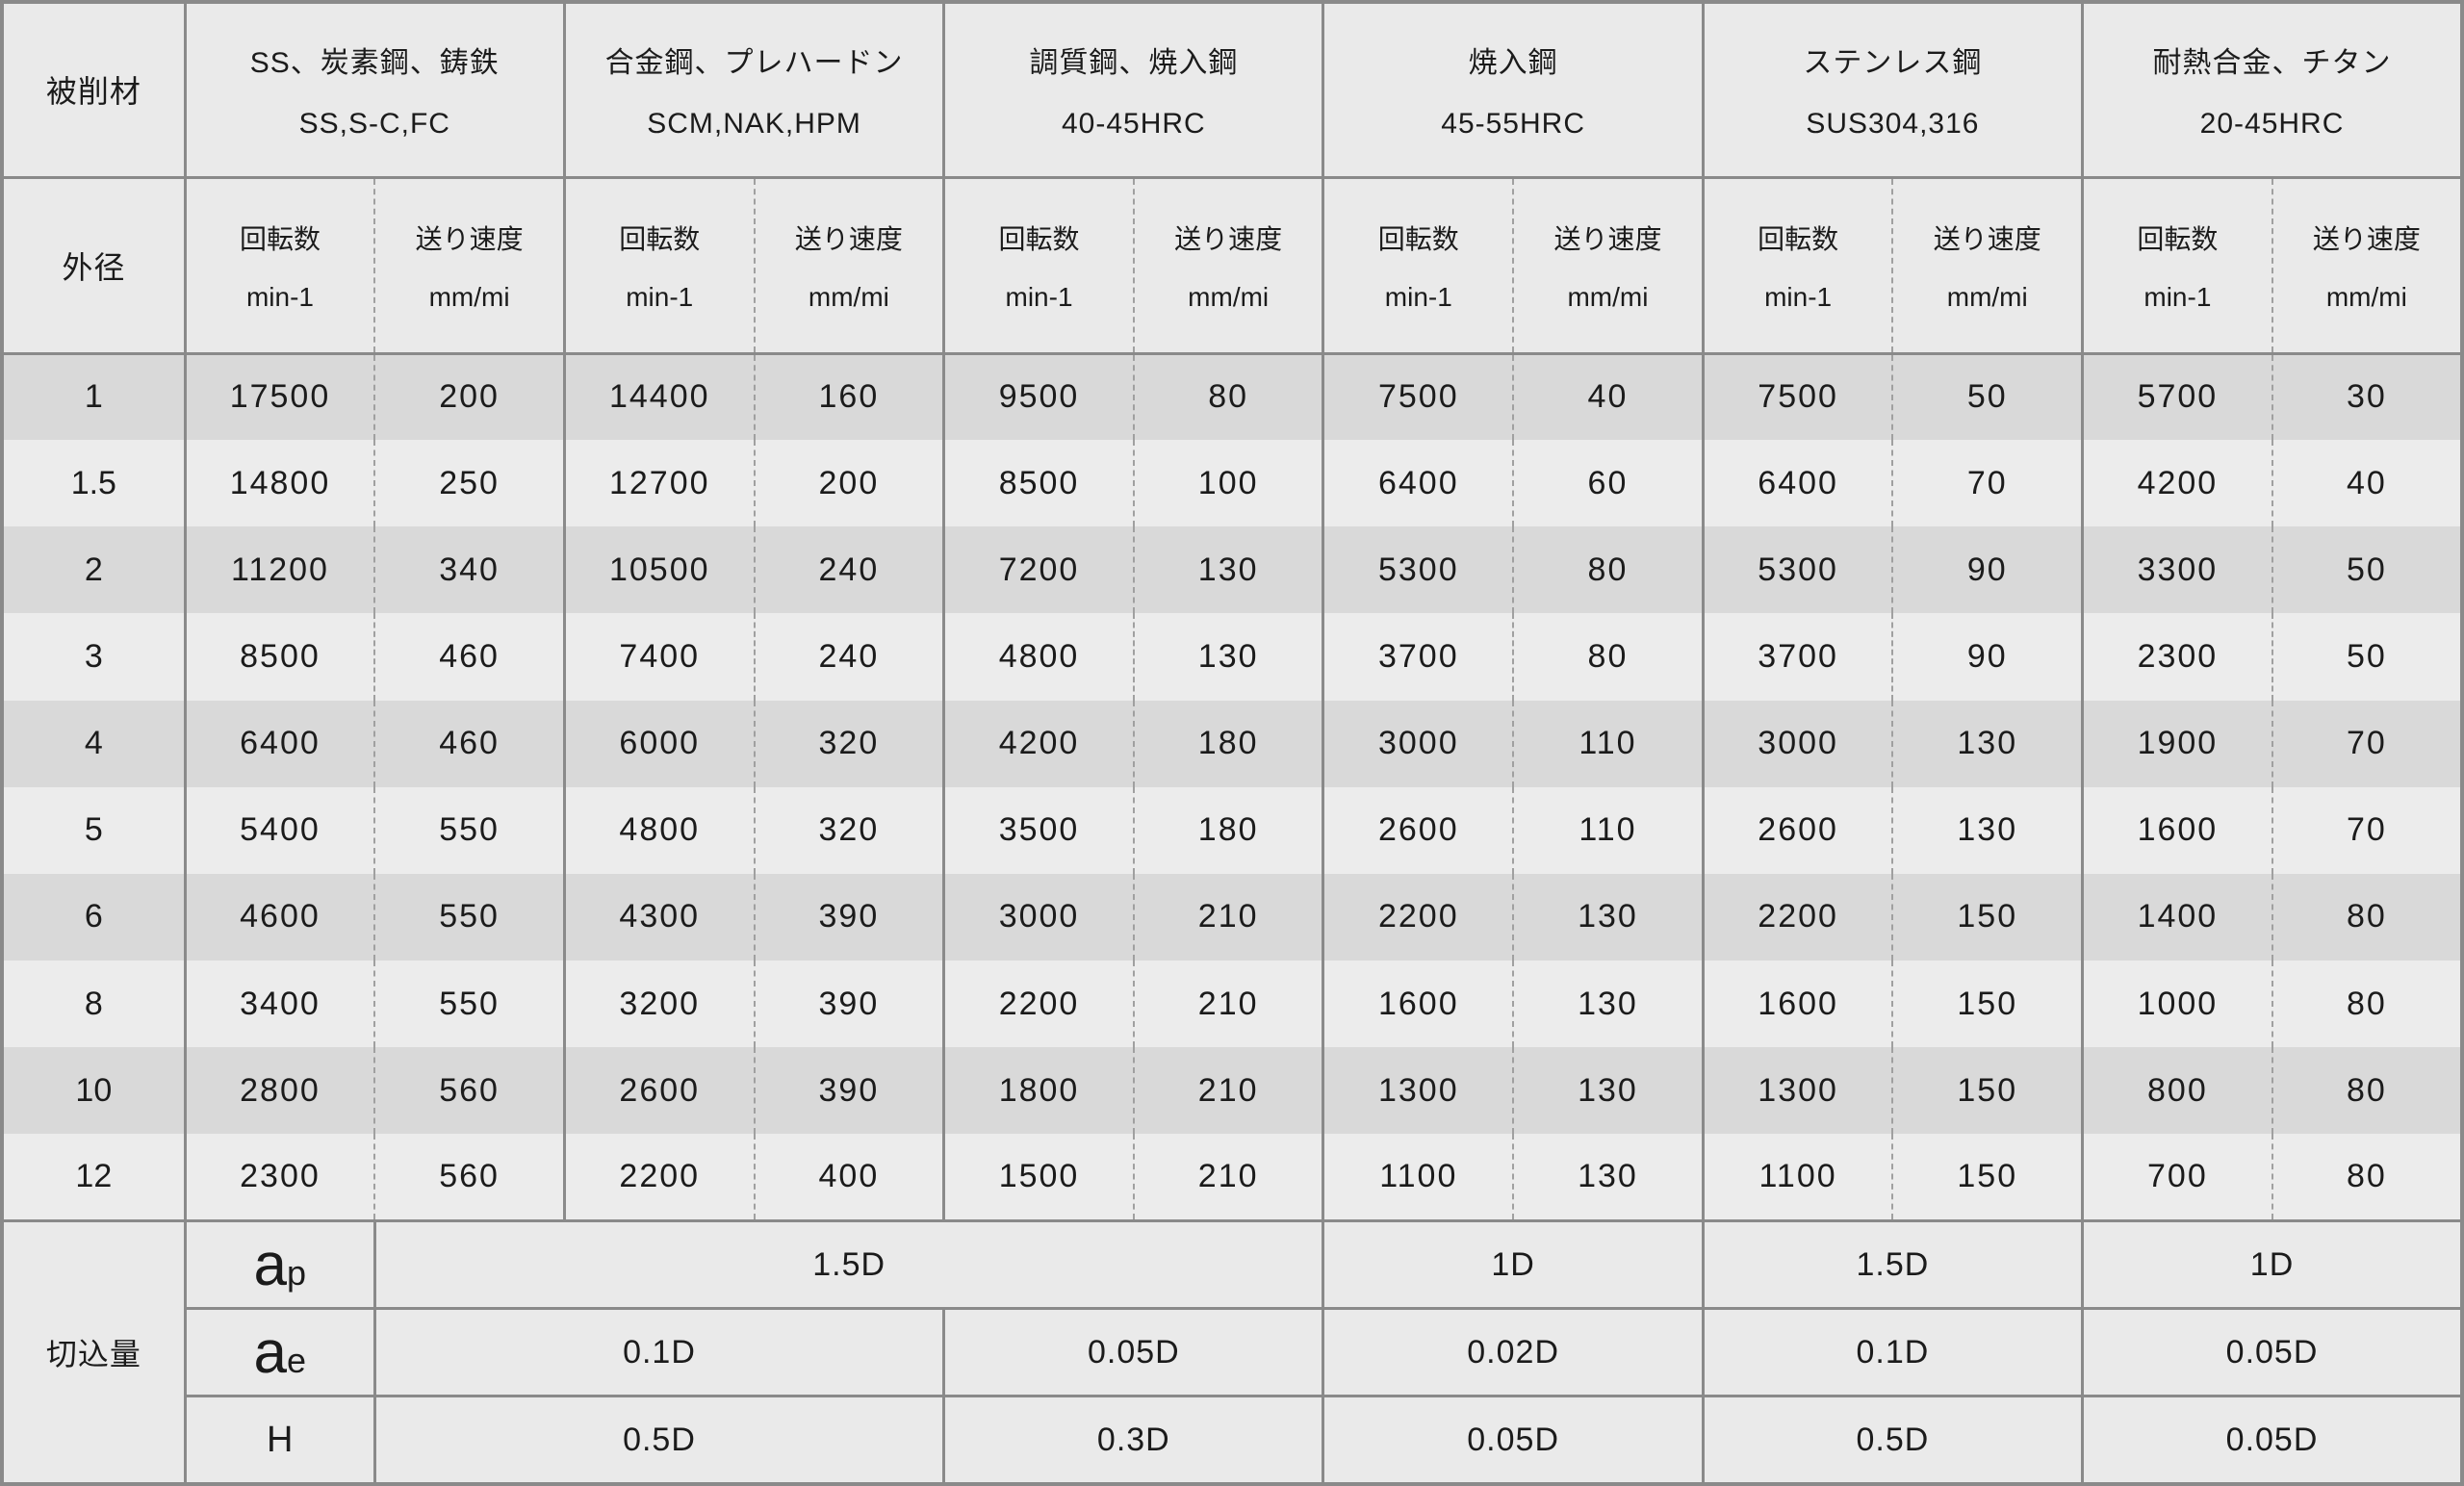 The width and height of the screenshot is (2464, 1486). Describe the element at coordinates (848, 1177) in the screenshot. I see `value-cell: 400` at that location.